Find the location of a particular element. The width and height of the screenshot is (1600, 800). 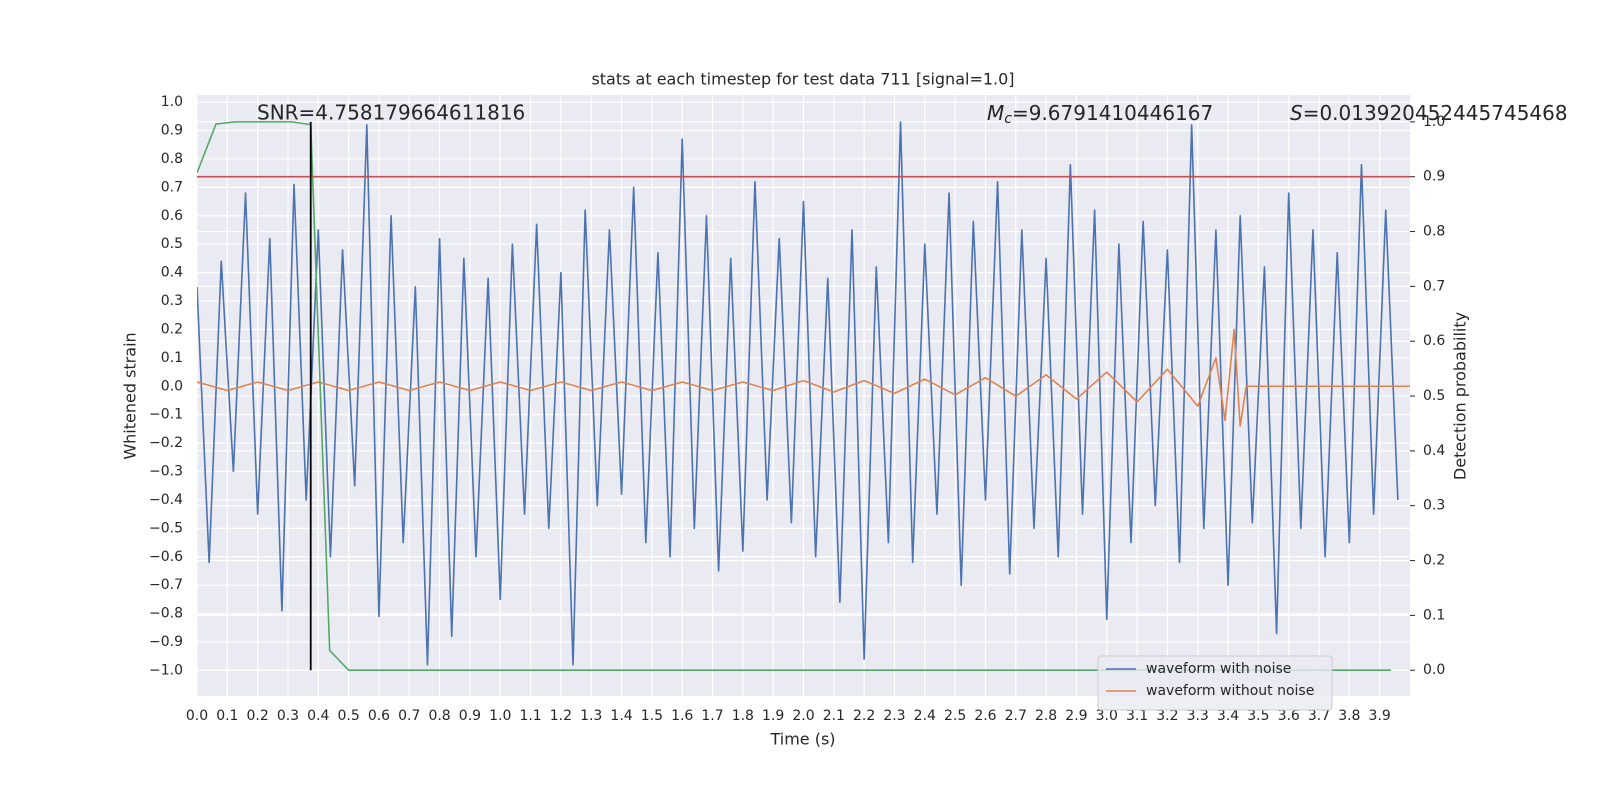

y2-tick-label: 0.8 is located at coordinates (1434, 232).